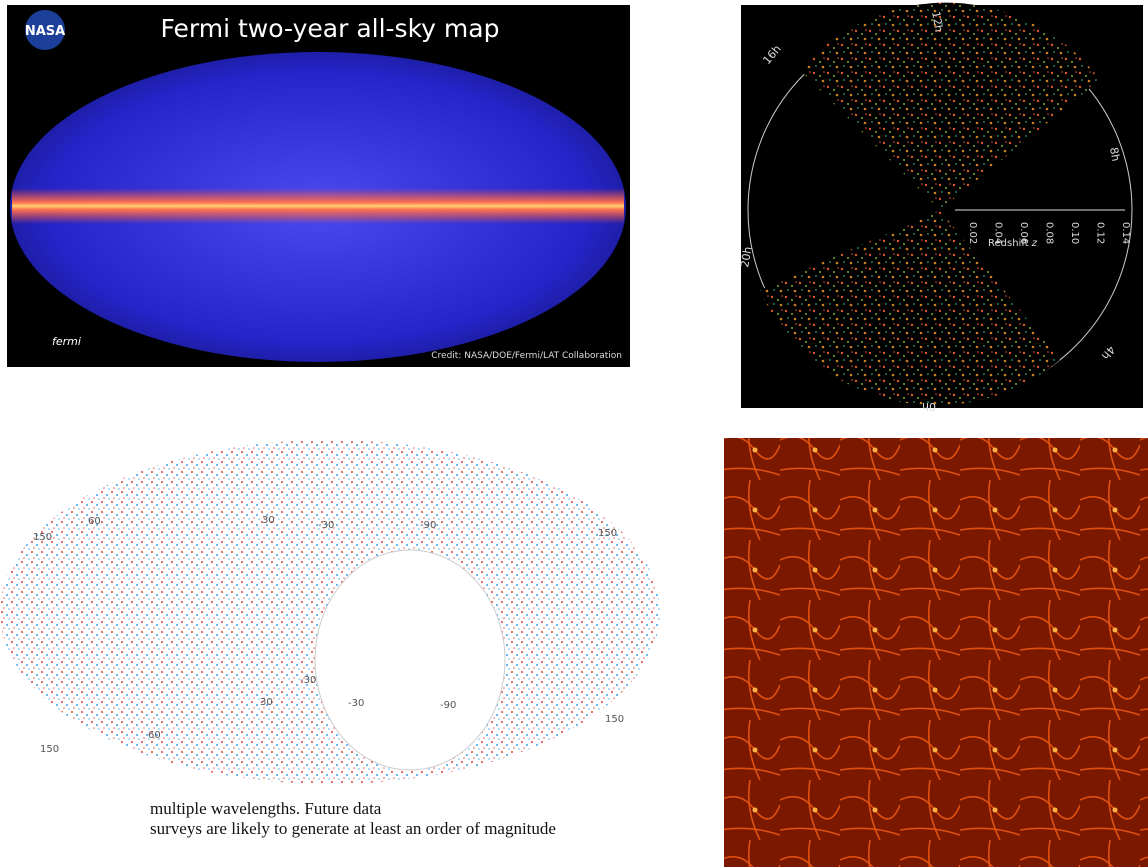 This screenshot has height=867, width=1148. I want to click on mission-mark: fermi, so click(66, 341).